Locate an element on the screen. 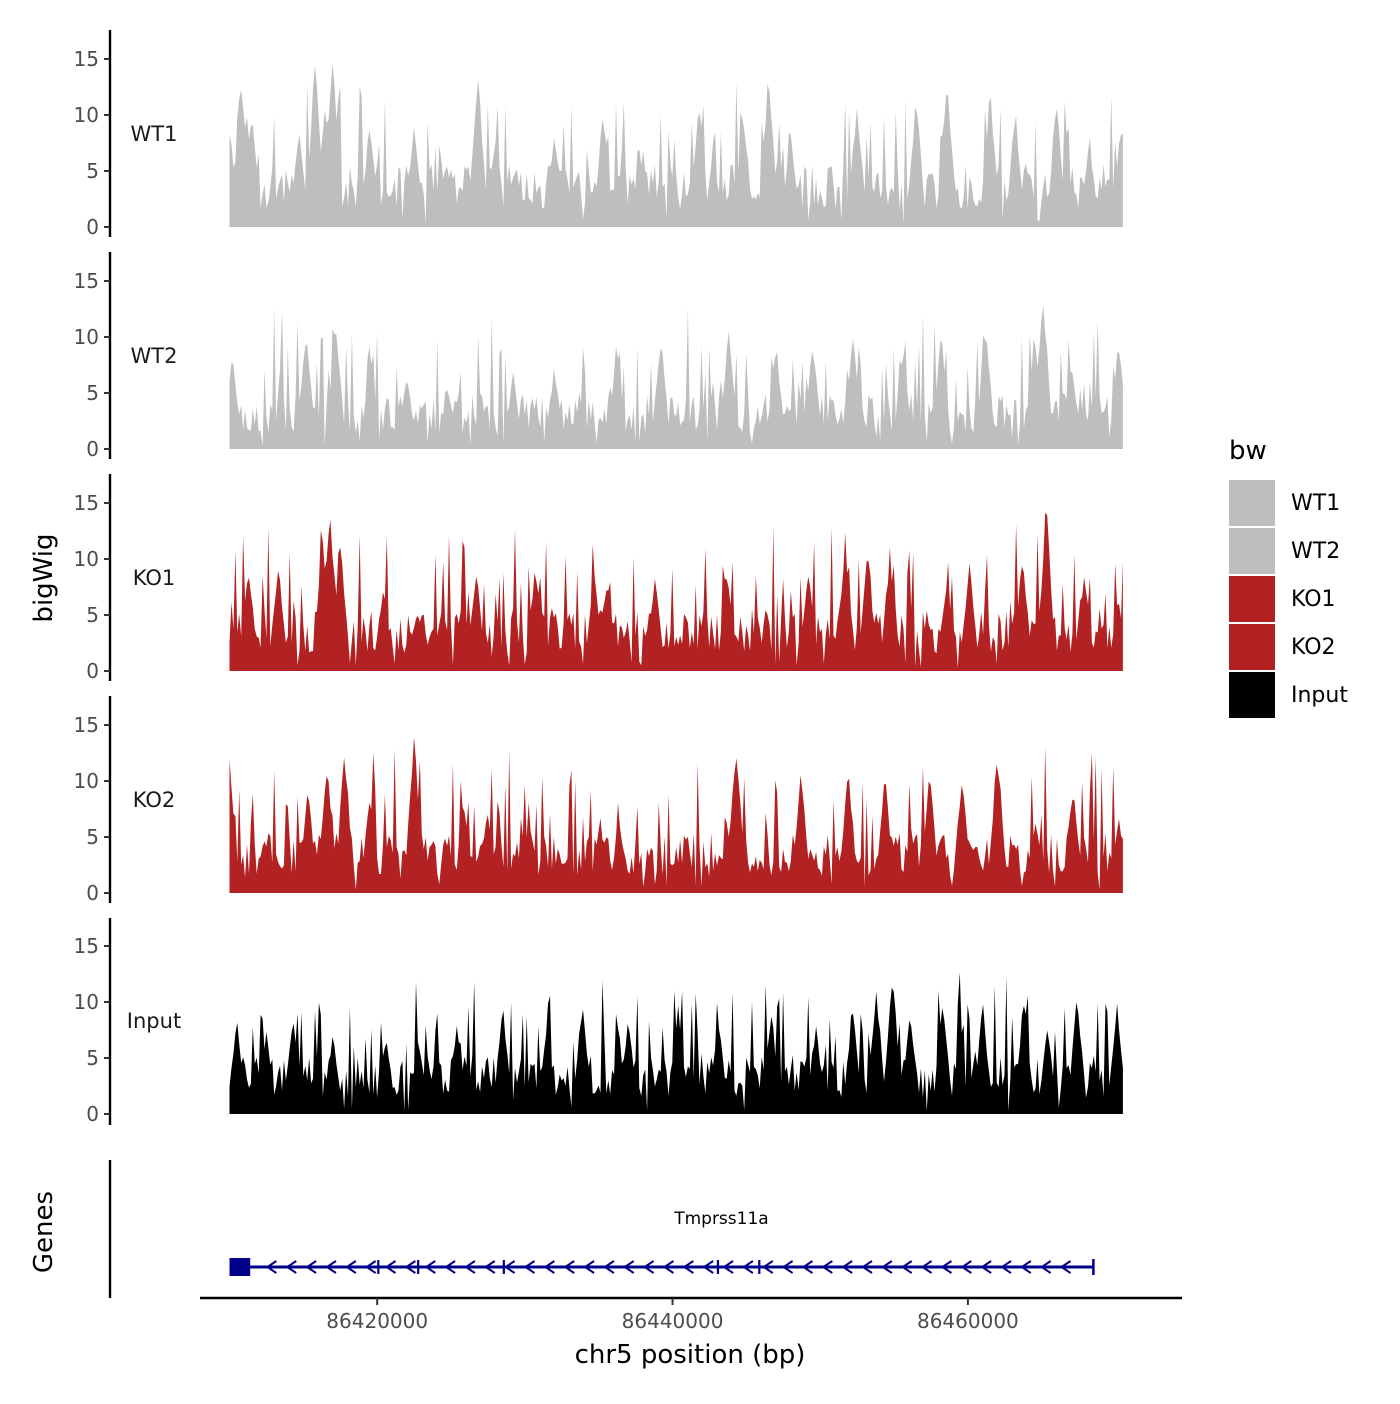 The width and height of the screenshot is (1400, 1404). legend-item-wt1: WT1 is located at coordinates (1284, 503).